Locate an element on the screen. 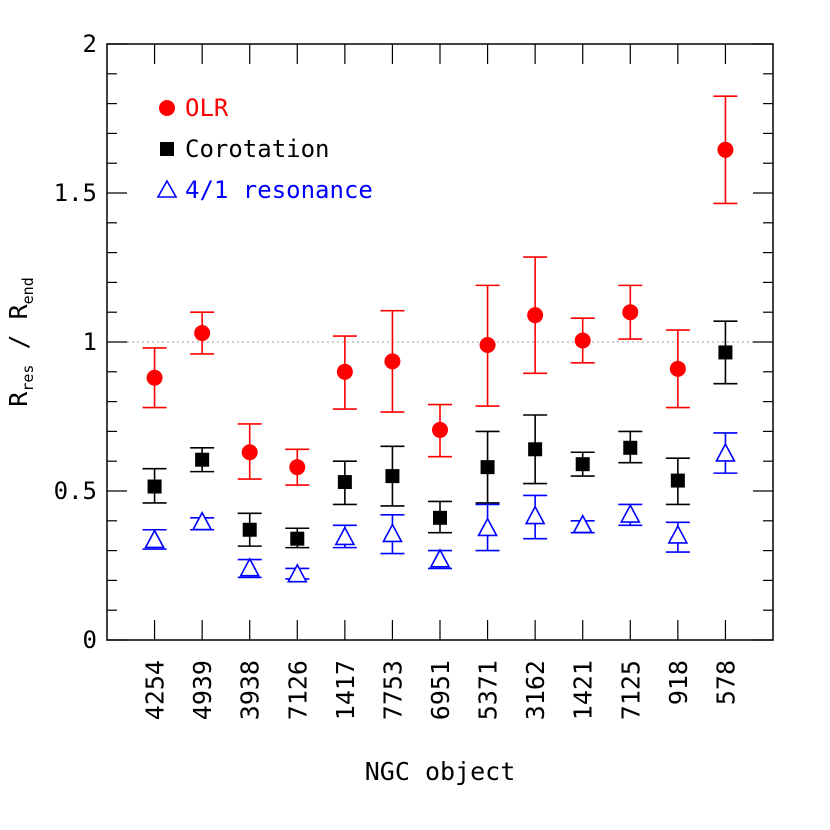 This screenshot has width=830, height=830. legend-olr-label: OLR is located at coordinates (207, 108).